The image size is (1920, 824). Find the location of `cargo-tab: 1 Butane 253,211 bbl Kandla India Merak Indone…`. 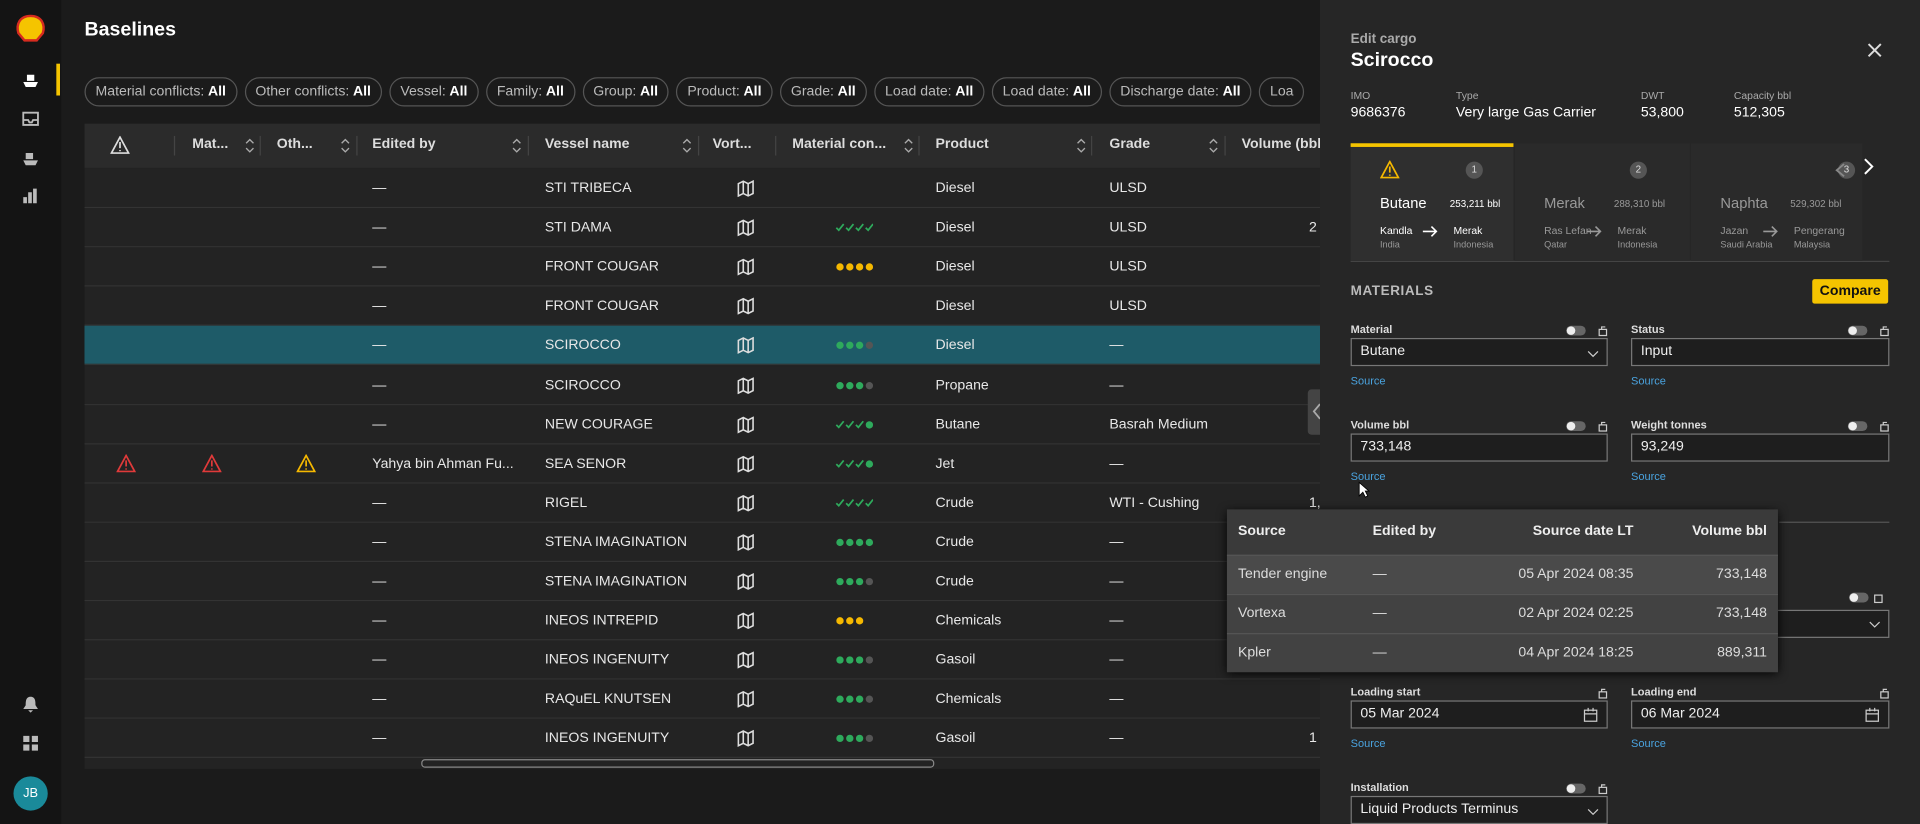

cargo-tab: 1 Butane 253,211 bbl Kandla India Merak Indone… is located at coordinates (1432, 202).